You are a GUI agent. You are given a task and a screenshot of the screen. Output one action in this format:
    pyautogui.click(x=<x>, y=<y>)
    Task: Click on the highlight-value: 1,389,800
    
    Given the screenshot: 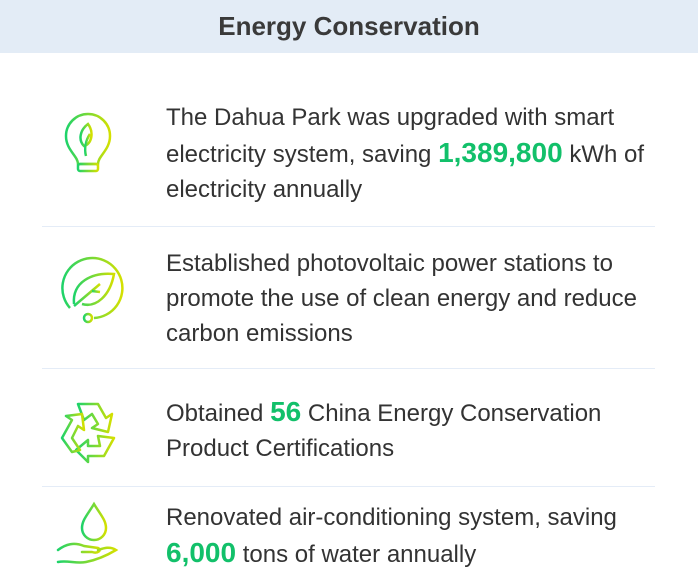 What is the action you would take?
    pyautogui.click(x=500, y=152)
    